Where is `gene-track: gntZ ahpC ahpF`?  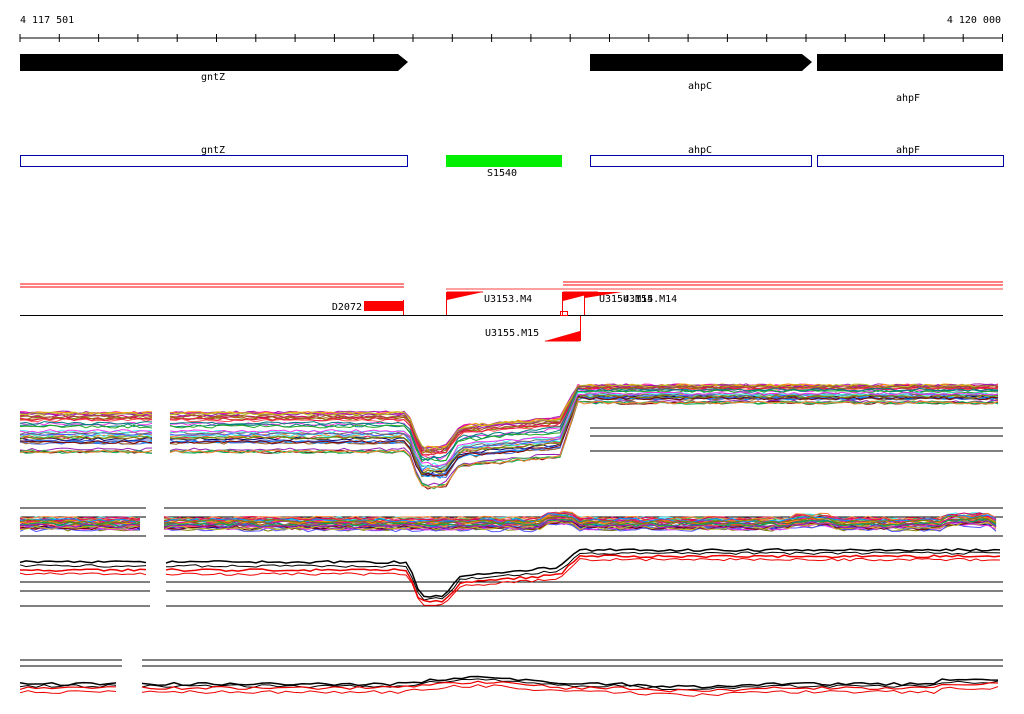 gene-track: gntZ ahpC ahpF is located at coordinates (511, 79).